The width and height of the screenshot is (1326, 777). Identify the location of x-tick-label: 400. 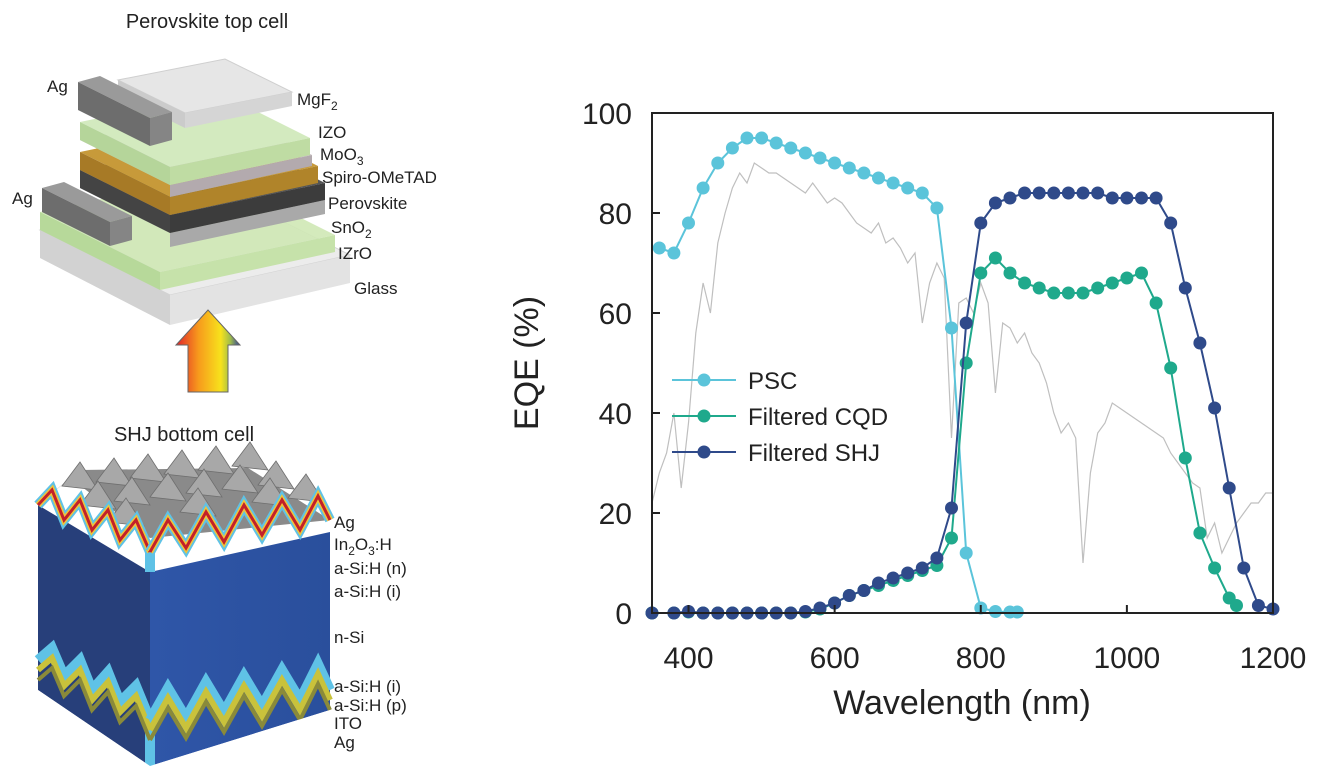
(688, 658).